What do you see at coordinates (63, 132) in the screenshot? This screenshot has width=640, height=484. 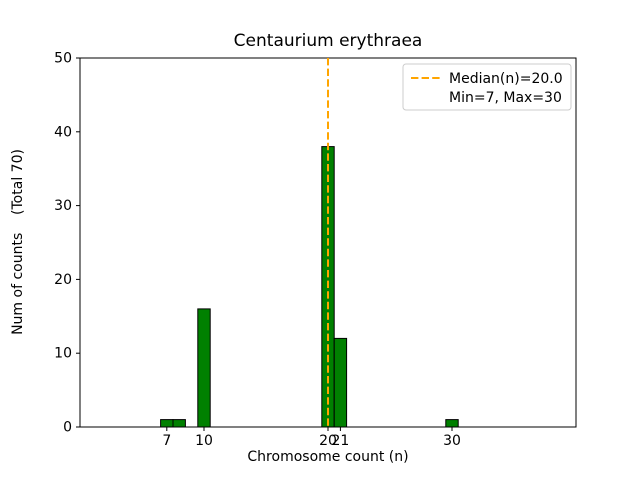 I see `y-tick-label: 40` at bounding box center [63, 132].